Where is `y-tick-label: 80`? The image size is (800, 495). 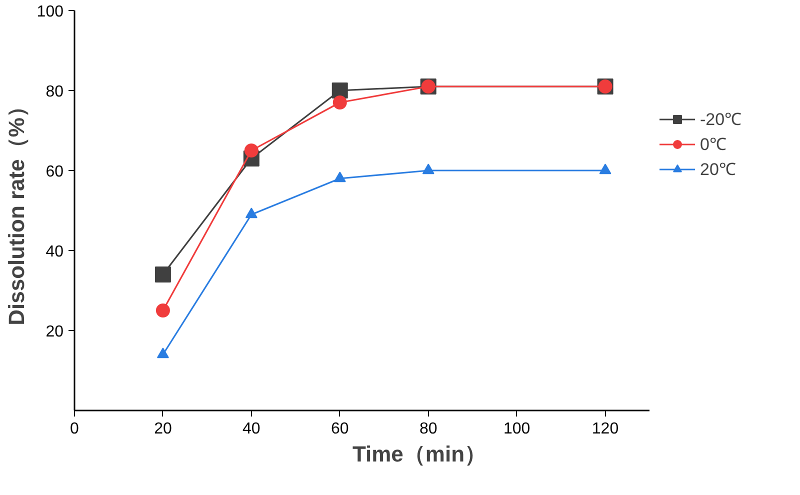 y-tick-label: 80 is located at coordinates (55, 92).